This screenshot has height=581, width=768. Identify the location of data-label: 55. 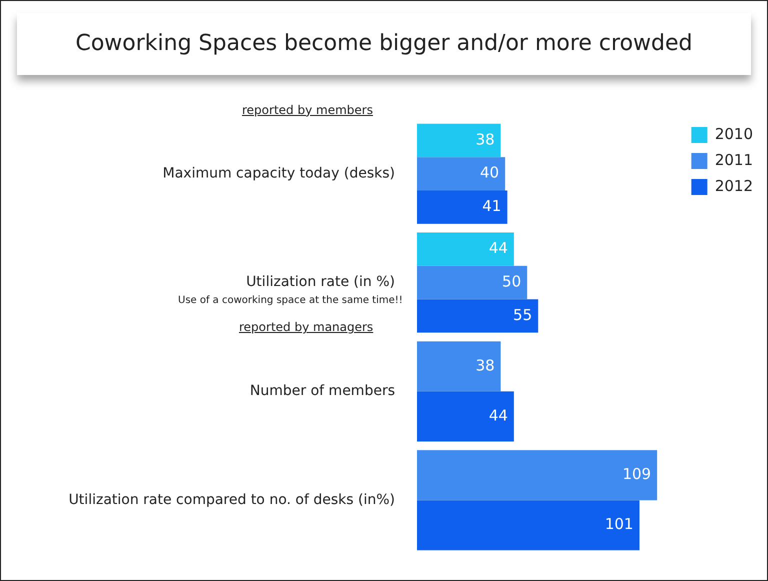
(522, 315).